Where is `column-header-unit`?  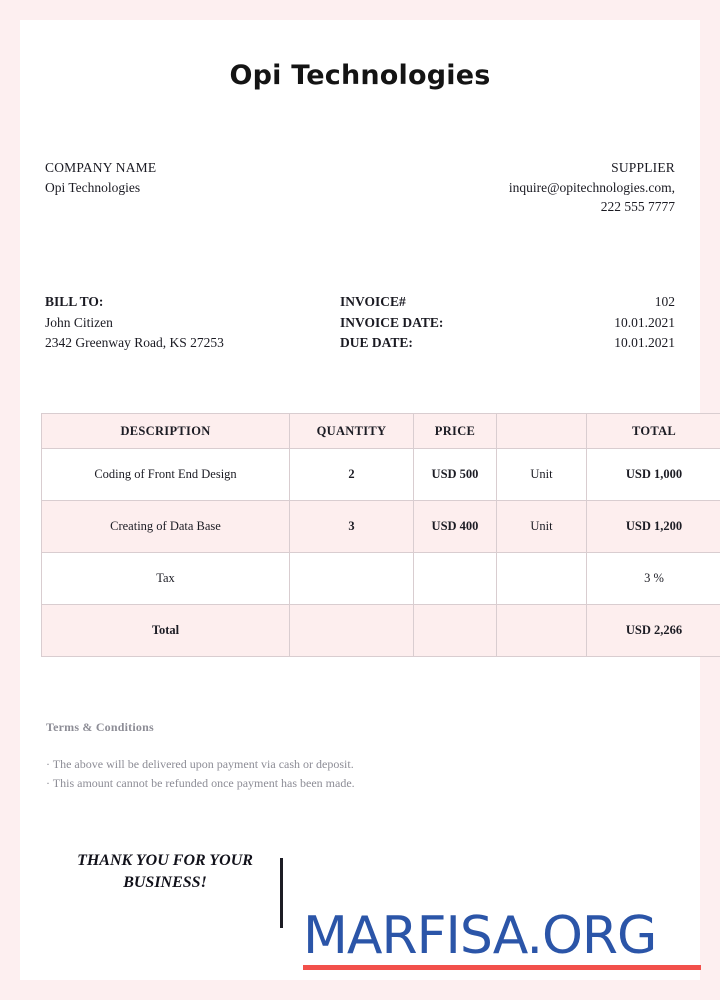
column-header-unit is located at coordinates (541, 431).